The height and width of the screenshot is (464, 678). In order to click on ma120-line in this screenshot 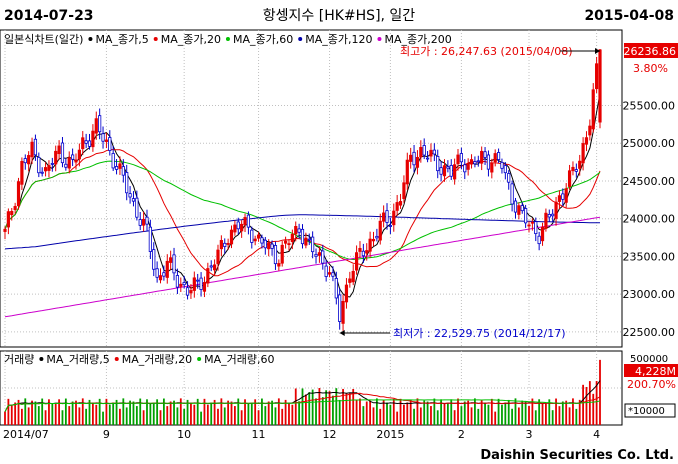, I will do `click(302, 232)`.